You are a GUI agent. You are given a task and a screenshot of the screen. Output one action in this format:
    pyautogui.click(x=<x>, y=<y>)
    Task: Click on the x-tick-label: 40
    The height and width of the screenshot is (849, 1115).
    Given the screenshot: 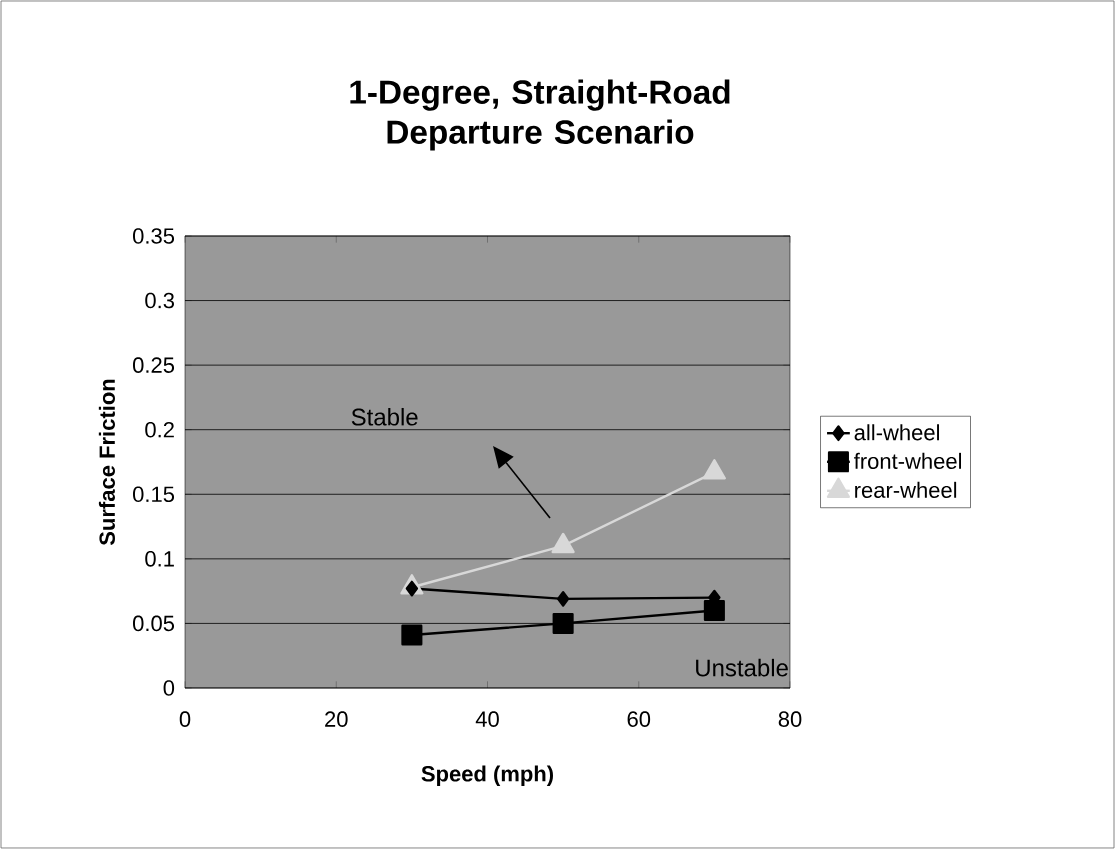 What is the action you would take?
    pyautogui.click(x=487, y=719)
    